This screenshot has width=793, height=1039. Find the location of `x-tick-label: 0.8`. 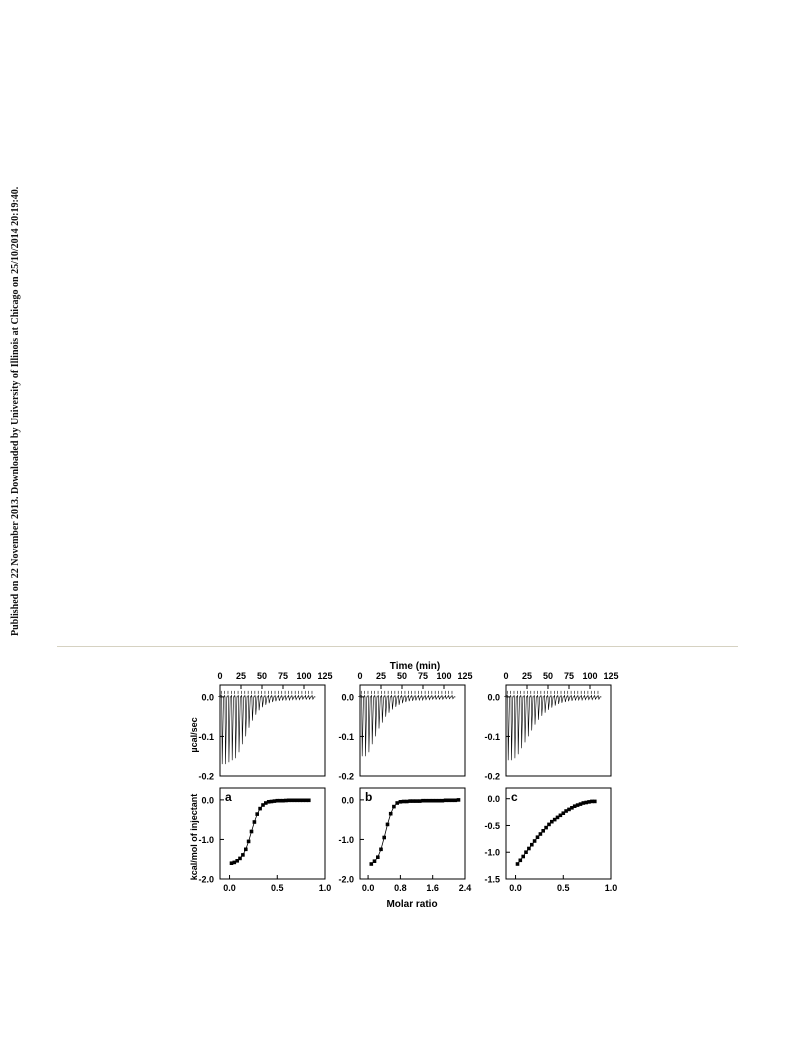

x-tick-label: 0.8 is located at coordinates (400, 888).